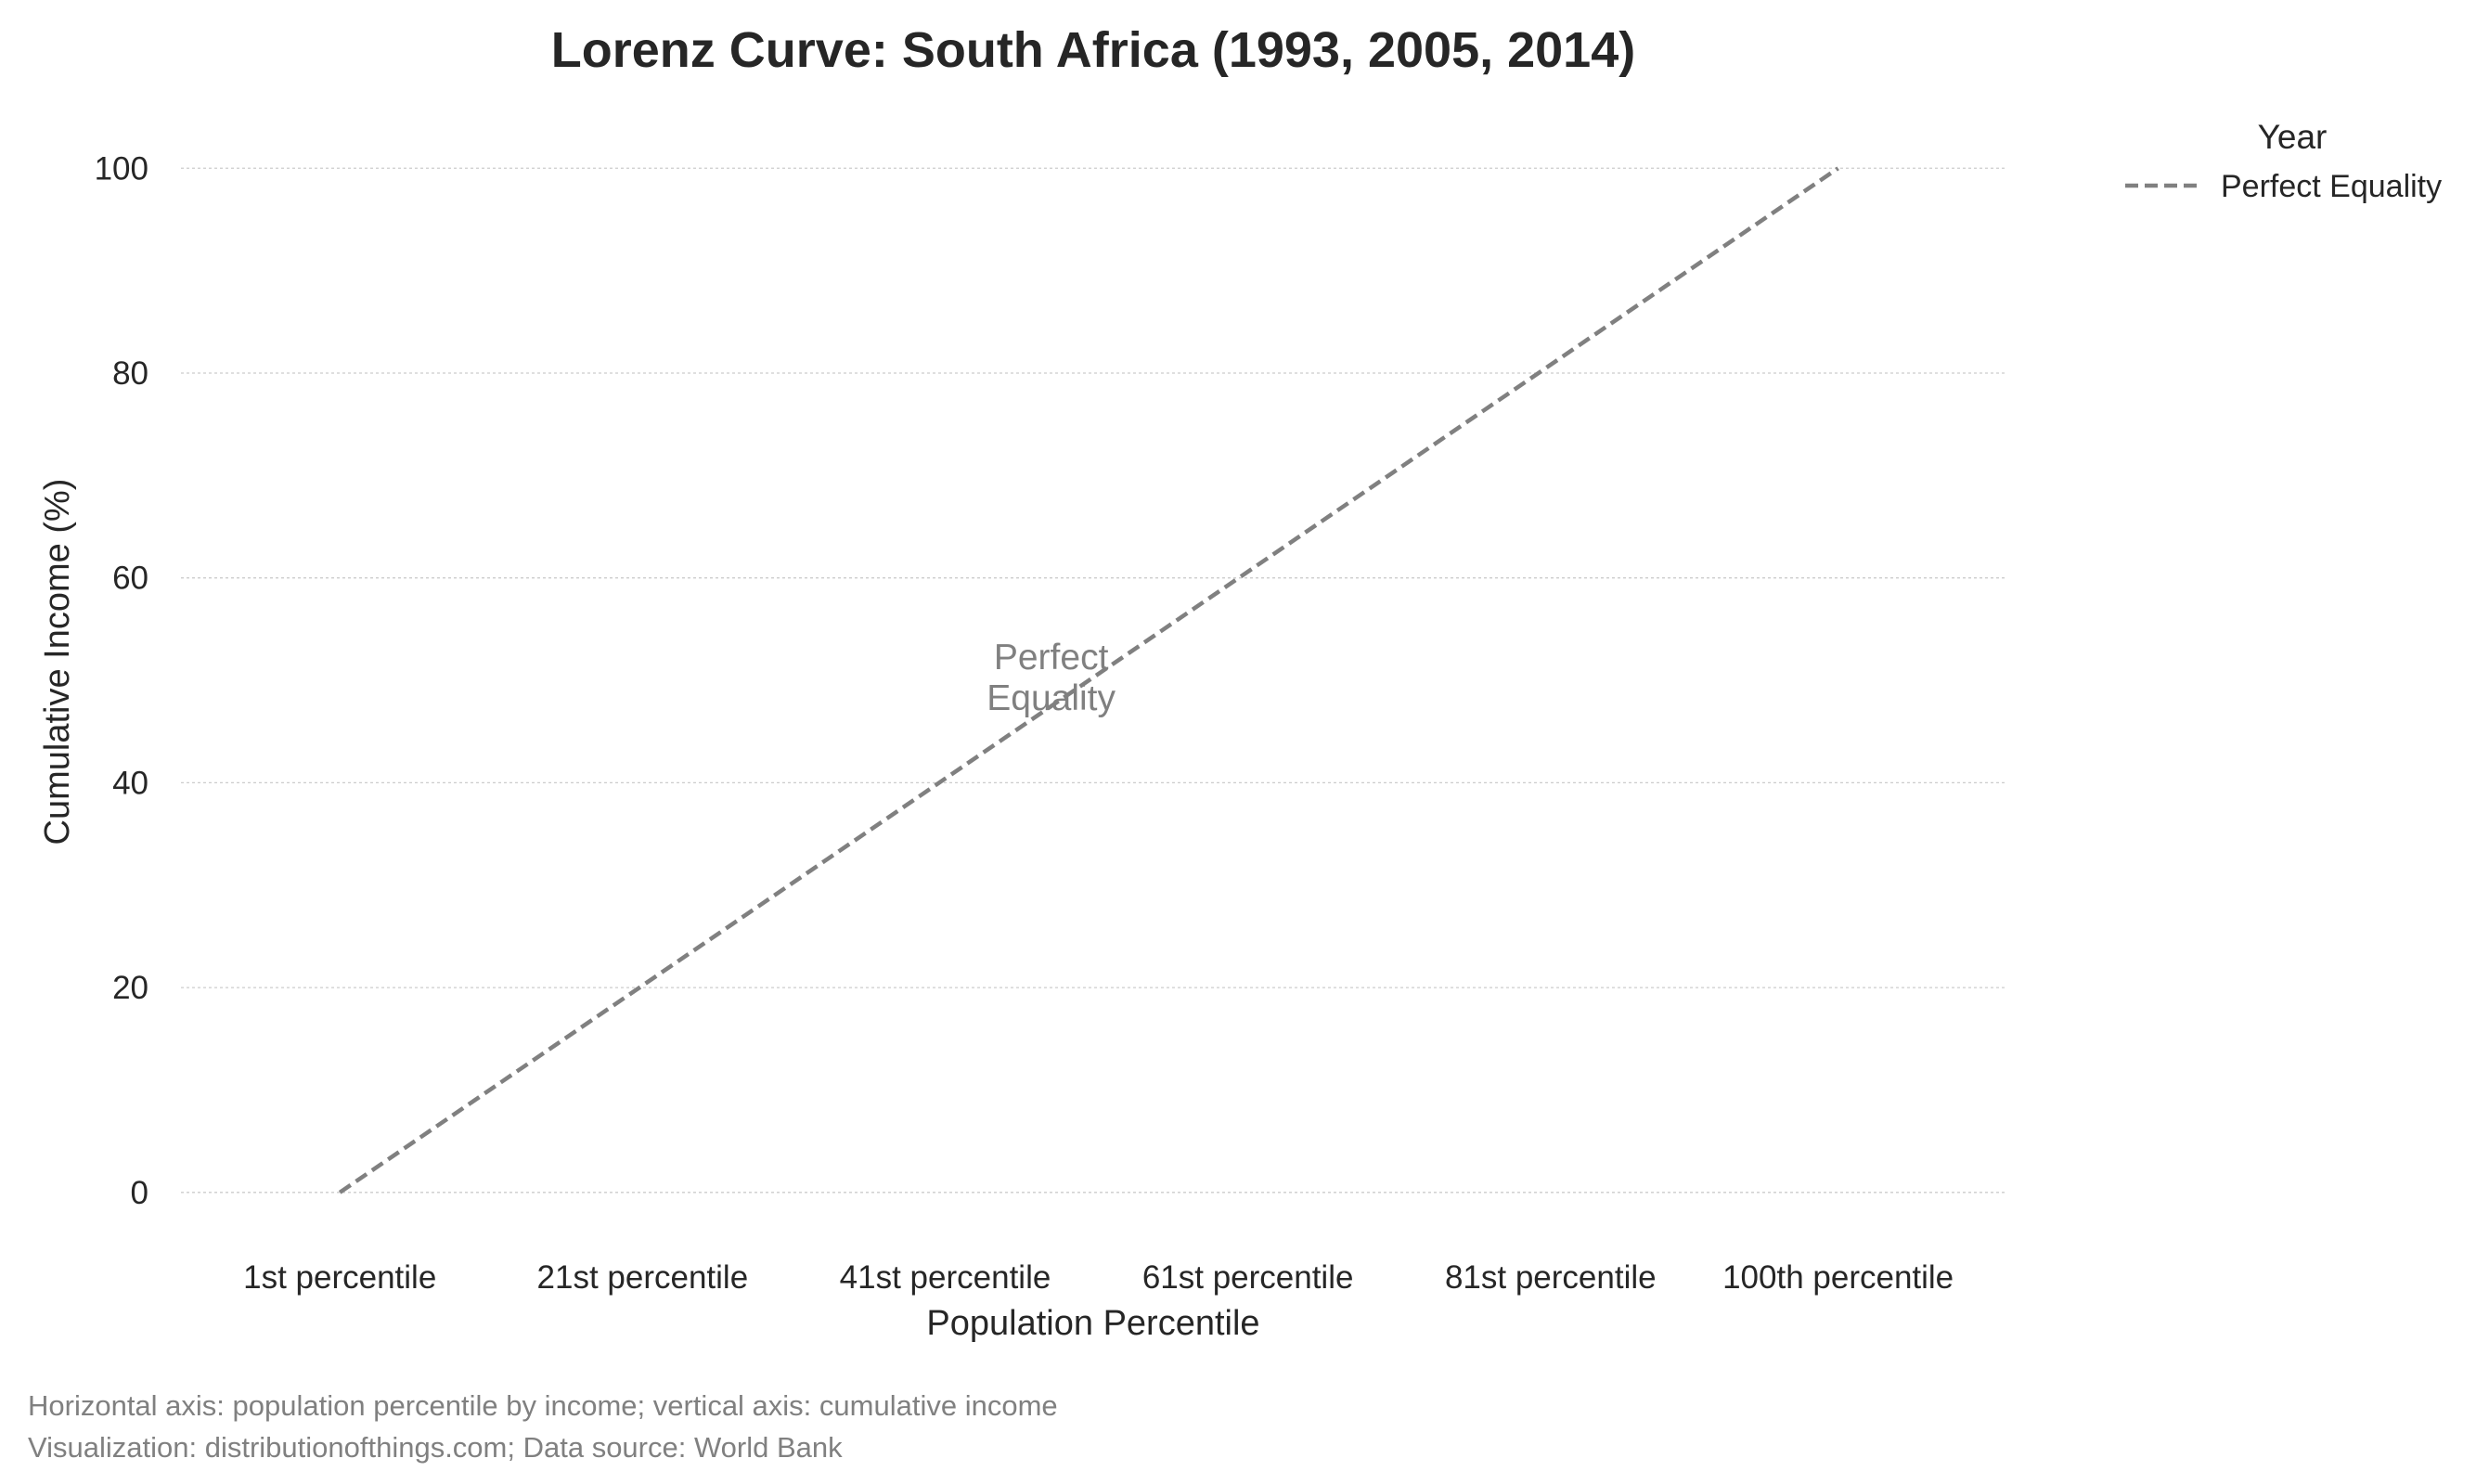 The width and height of the screenshot is (2489, 1484). Describe the element at coordinates (130, 783) in the screenshot. I see `y-tick-label-40: 40` at that location.